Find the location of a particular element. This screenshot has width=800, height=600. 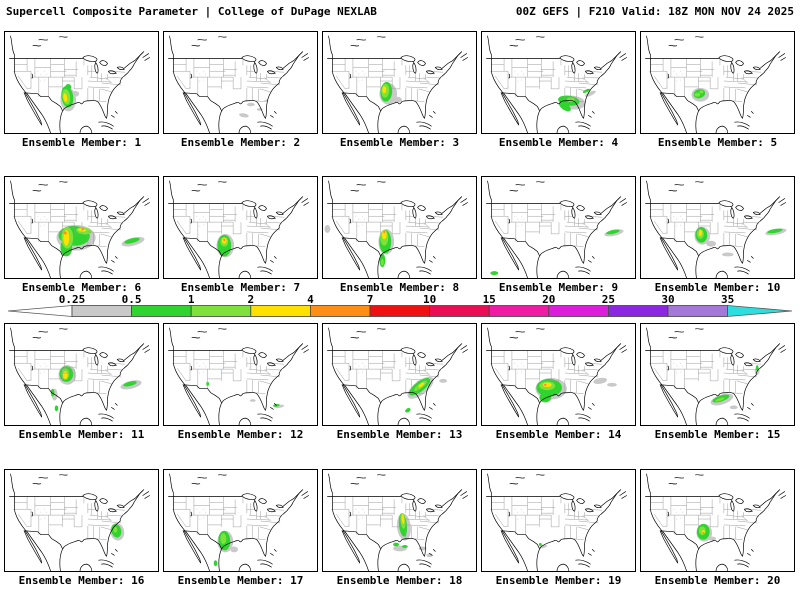

map-panel: Ensemble Member: 10 is located at coordinates (717, 235).